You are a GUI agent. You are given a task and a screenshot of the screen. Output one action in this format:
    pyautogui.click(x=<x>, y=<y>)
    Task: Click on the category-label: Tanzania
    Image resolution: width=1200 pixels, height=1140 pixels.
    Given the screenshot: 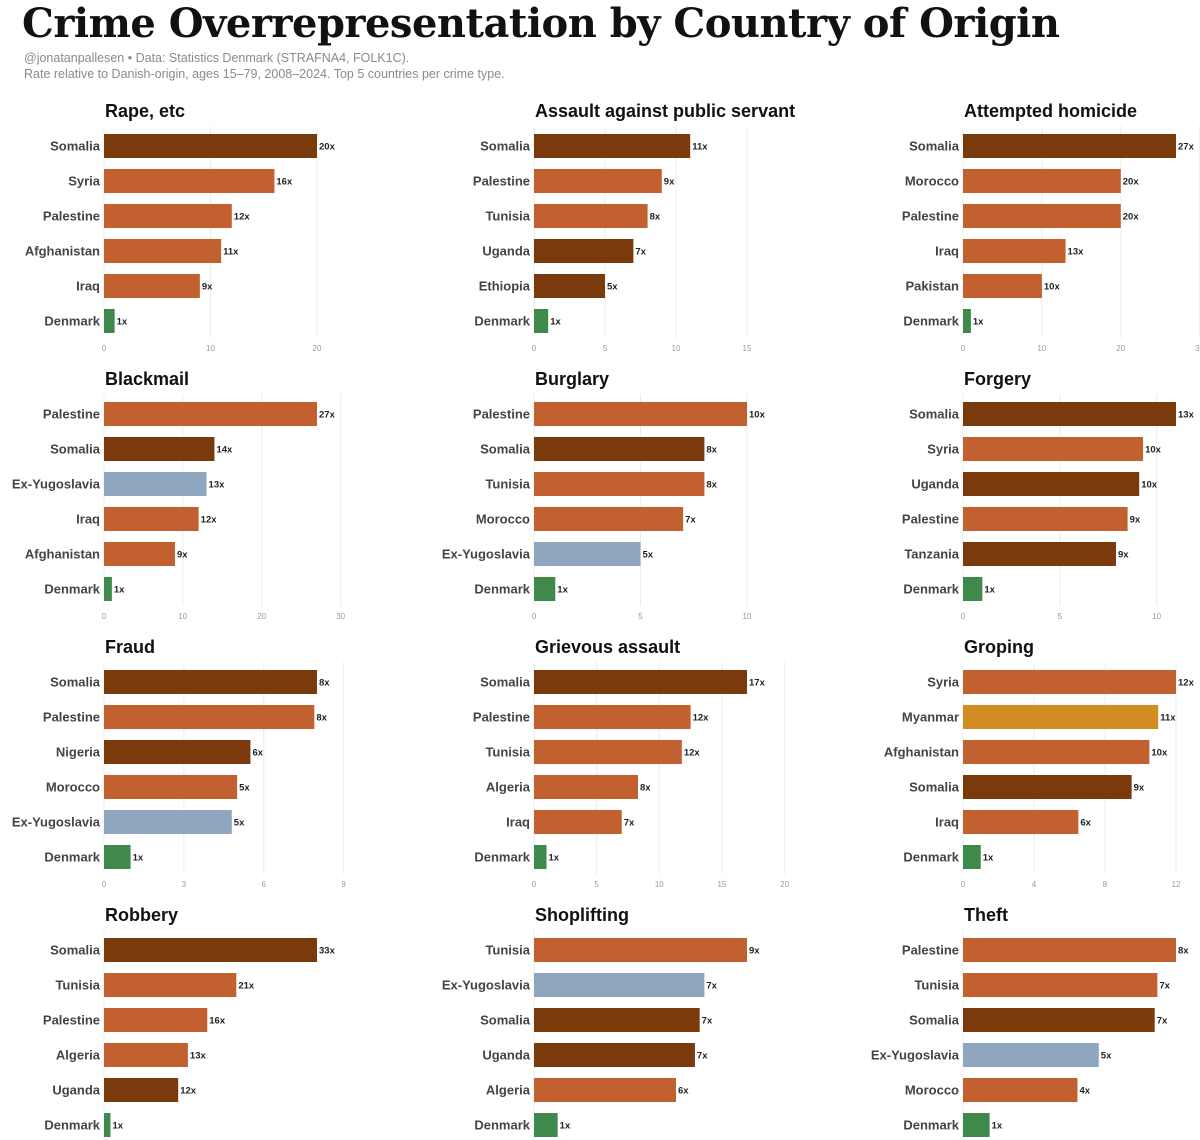 What is the action you would take?
    pyautogui.click(x=931, y=554)
    